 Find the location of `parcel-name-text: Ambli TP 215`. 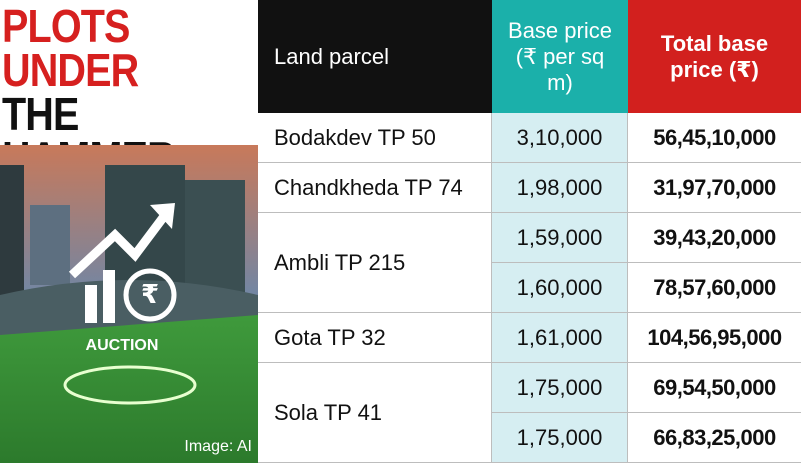

parcel-name-text: Ambli TP 215 is located at coordinates (340, 262).